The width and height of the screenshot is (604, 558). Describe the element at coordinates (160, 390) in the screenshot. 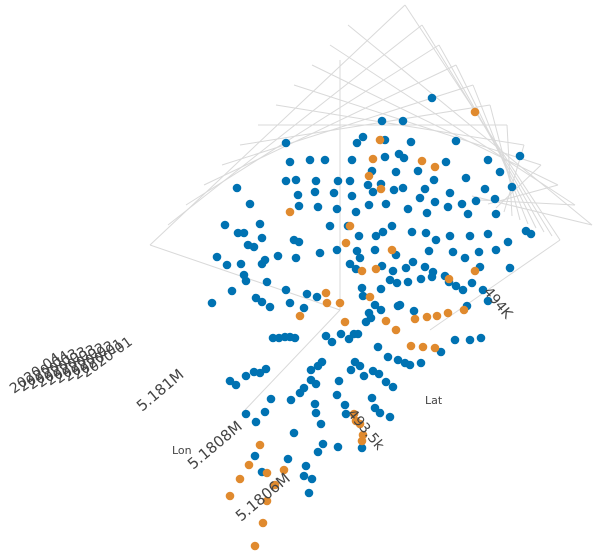

I see `x-tick-label: 5.181M` at that location.